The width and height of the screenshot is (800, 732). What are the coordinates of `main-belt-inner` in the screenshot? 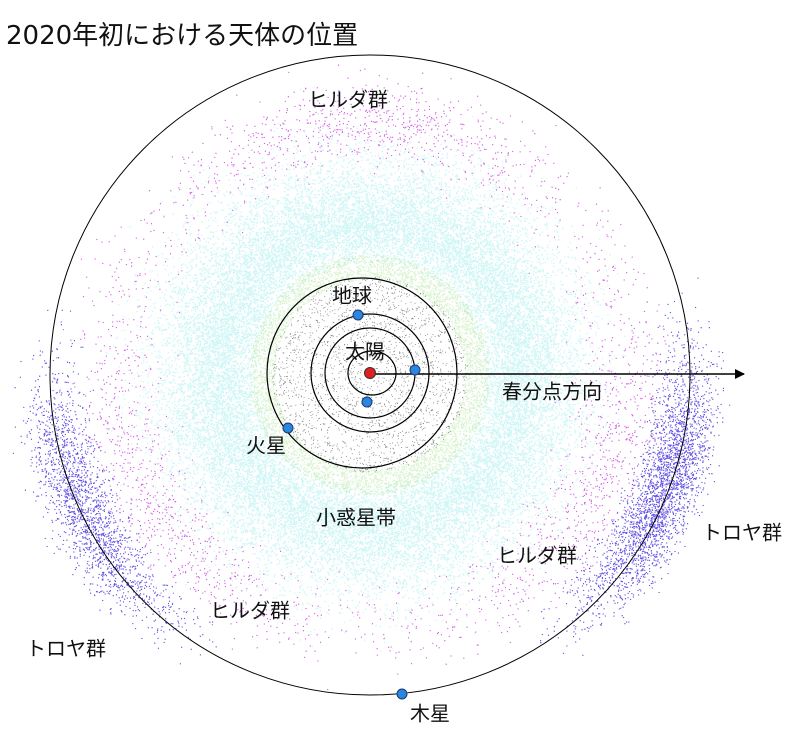 It's located at (370, 375).